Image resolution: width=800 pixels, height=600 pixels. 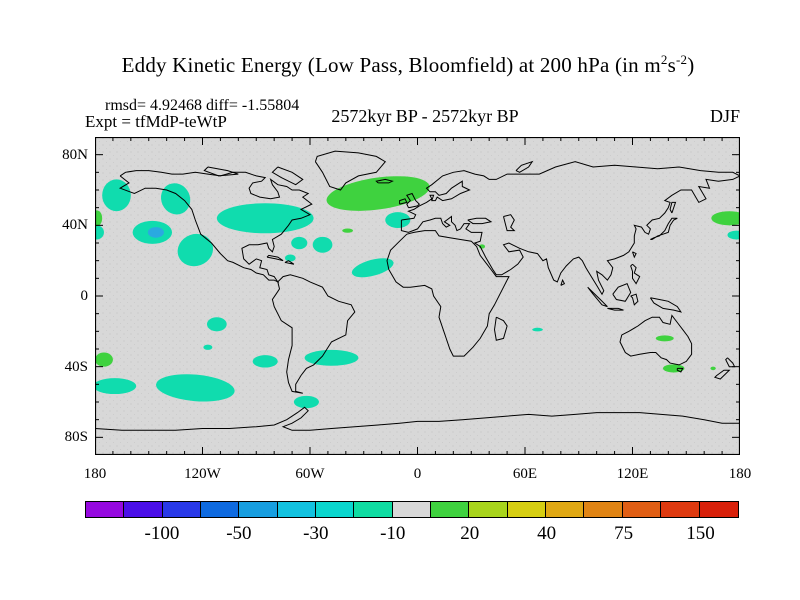 What do you see at coordinates (75, 225) in the screenshot?
I see `lat-tick-label: 40N` at bounding box center [75, 225].